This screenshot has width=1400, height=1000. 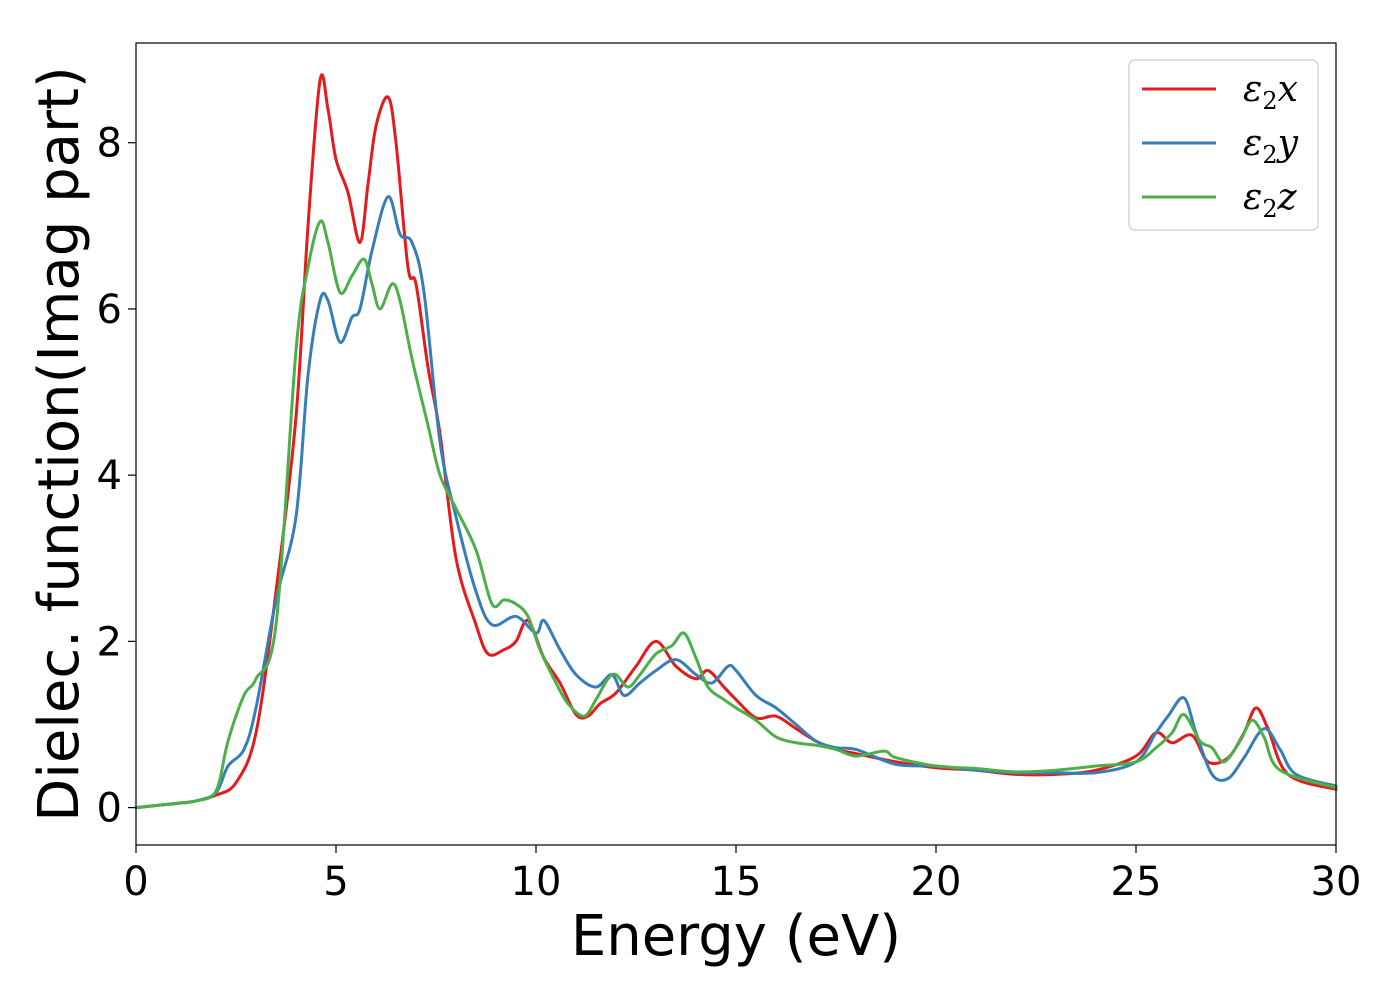 What do you see at coordinates (59, 444) in the screenshot?
I see `y-axis-title: Dielec. function(Imag part)` at bounding box center [59, 444].